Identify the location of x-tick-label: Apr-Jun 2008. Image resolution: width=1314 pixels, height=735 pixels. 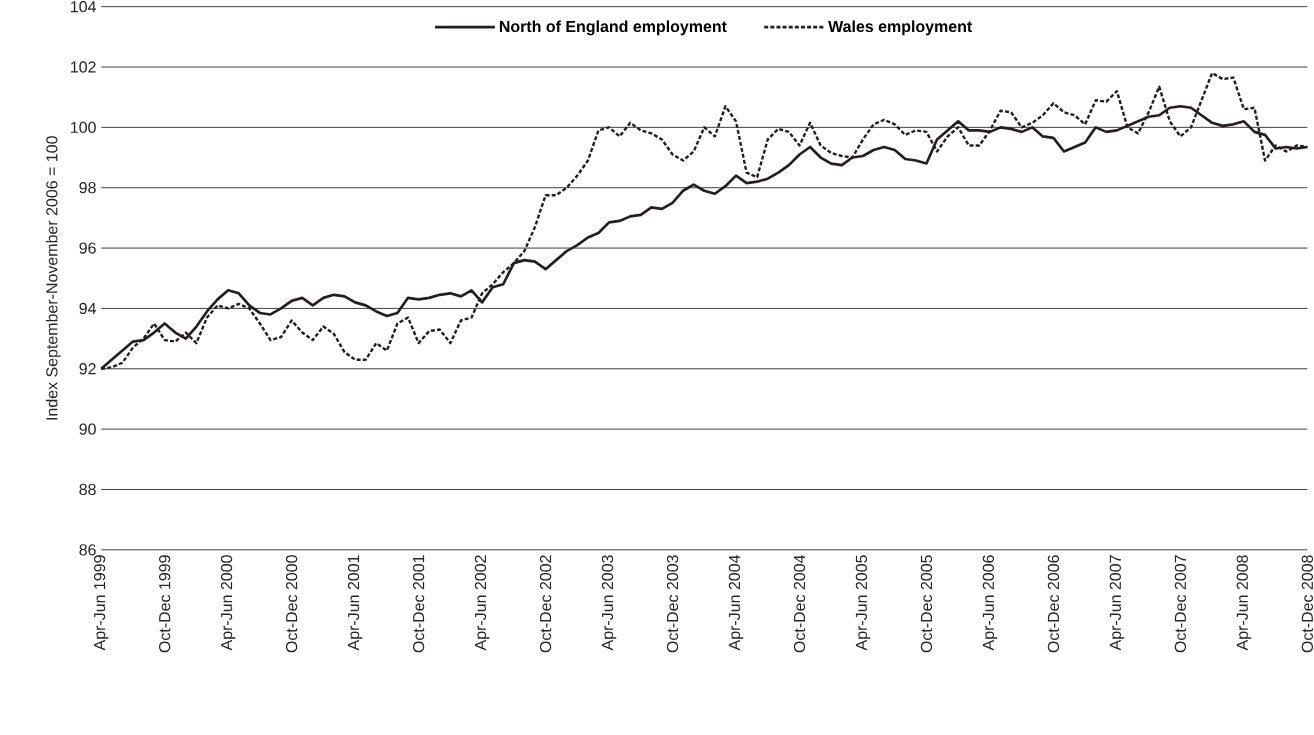
(1244, 603).